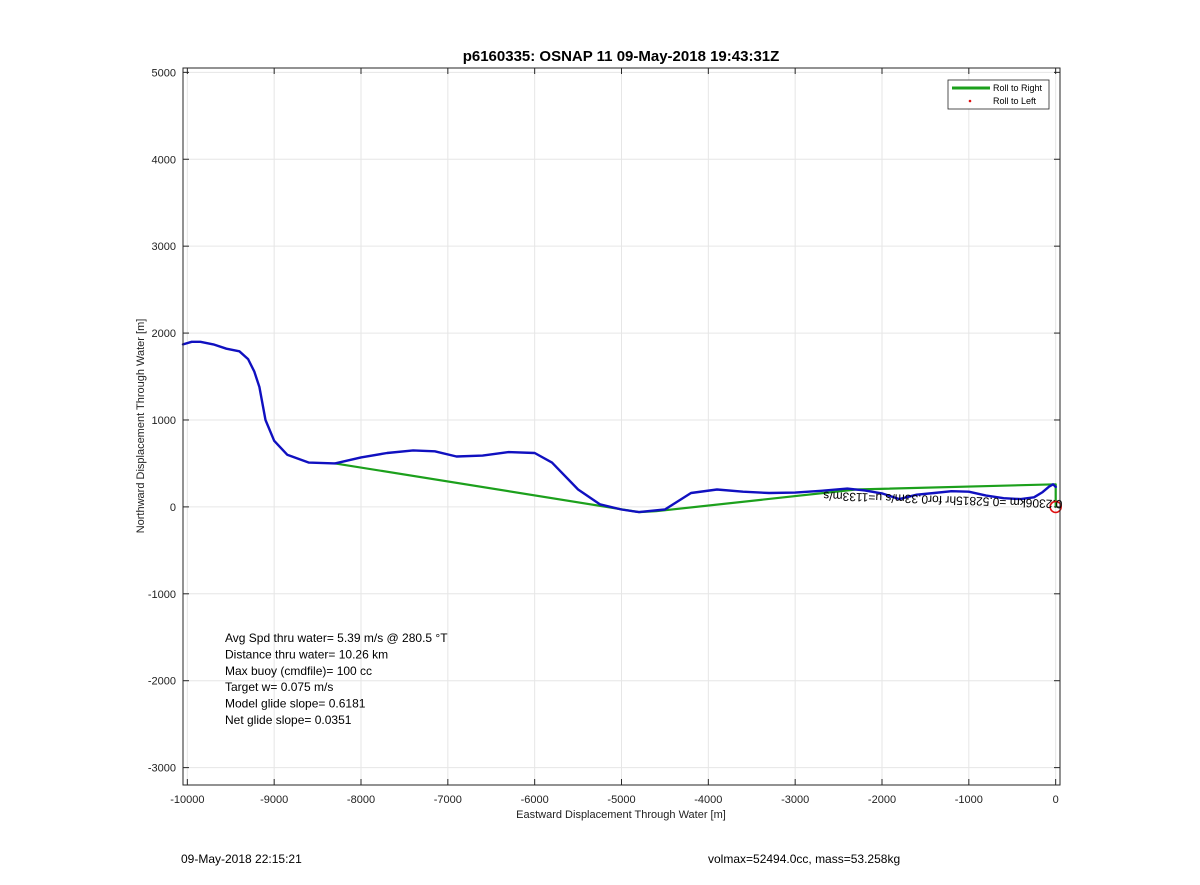 This screenshot has height=885, width=1200. What do you see at coordinates (288, 720) in the screenshot?
I see `annotation-line: Net glide slope= 0.0351` at bounding box center [288, 720].